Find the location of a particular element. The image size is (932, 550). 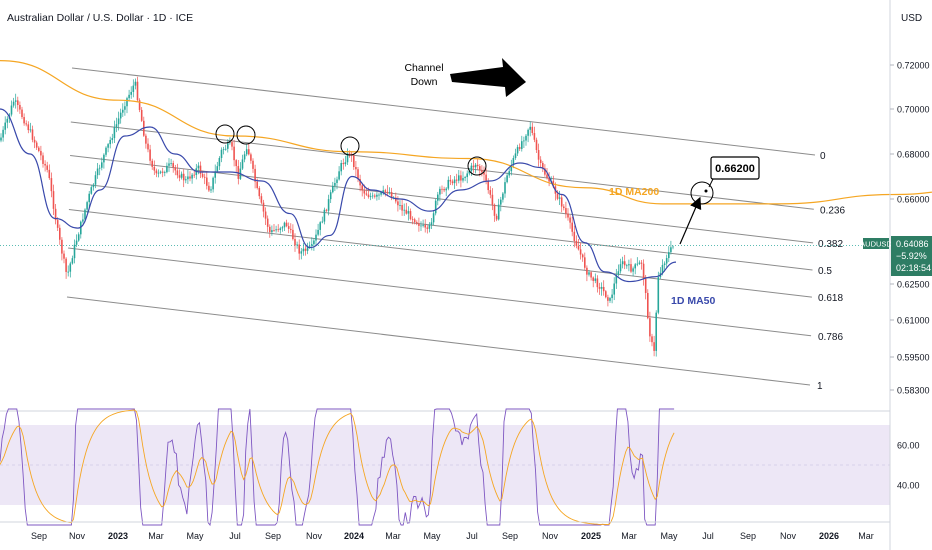

symbol-tag is located at coordinates (876, 243).